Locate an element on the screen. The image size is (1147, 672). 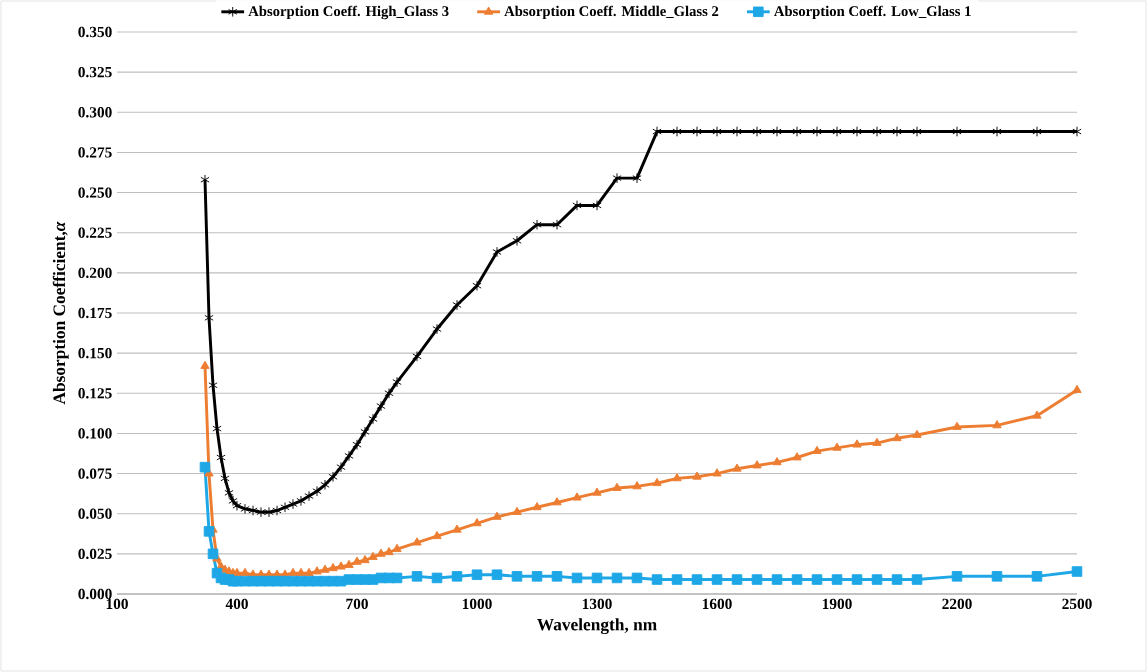
x-tick-label: 1300 is located at coordinates (597, 604).